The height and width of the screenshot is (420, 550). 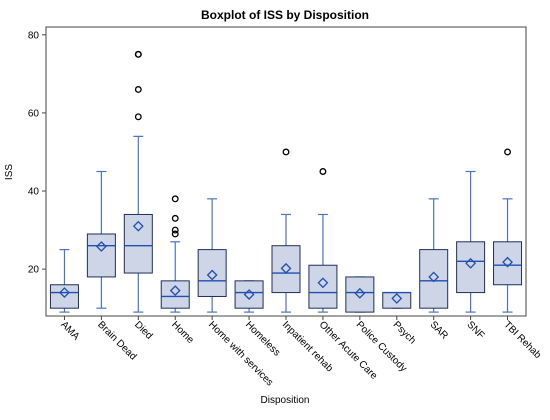 I want to click on x-tick-label: SAR, so click(x=439, y=330).